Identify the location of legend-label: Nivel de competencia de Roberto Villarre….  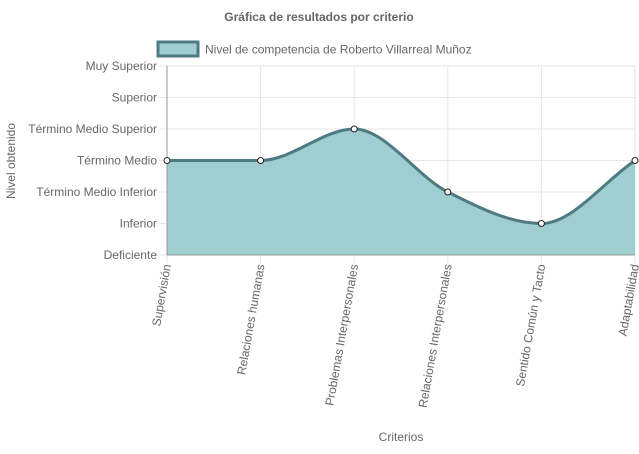
(338, 50).